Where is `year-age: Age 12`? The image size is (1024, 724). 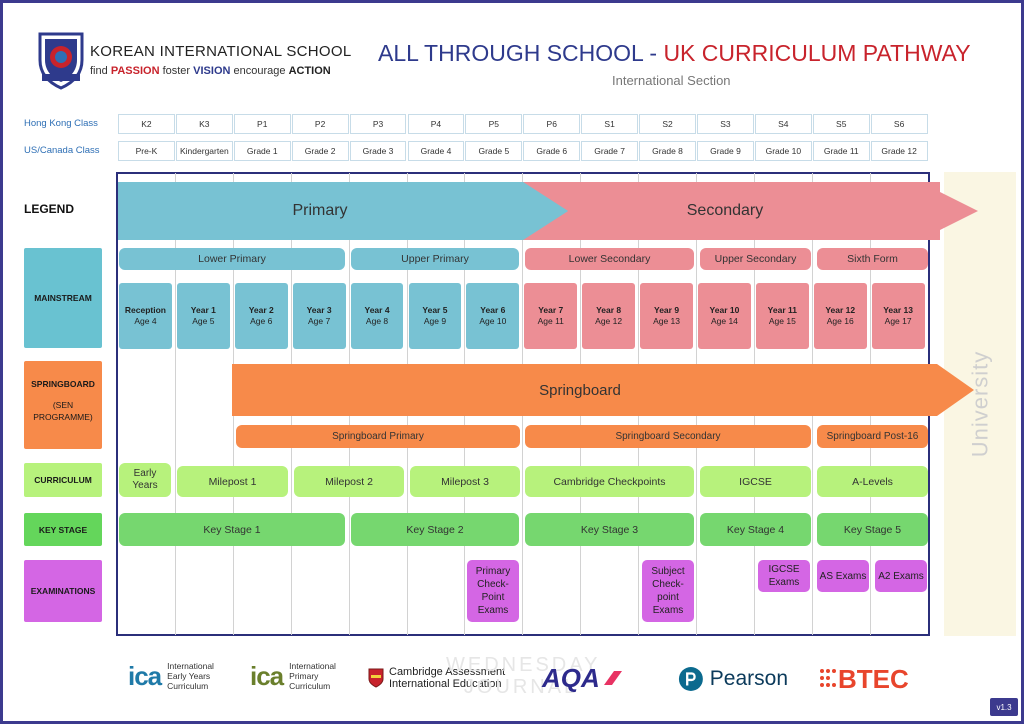 year-age: Age 12 is located at coordinates (609, 321).